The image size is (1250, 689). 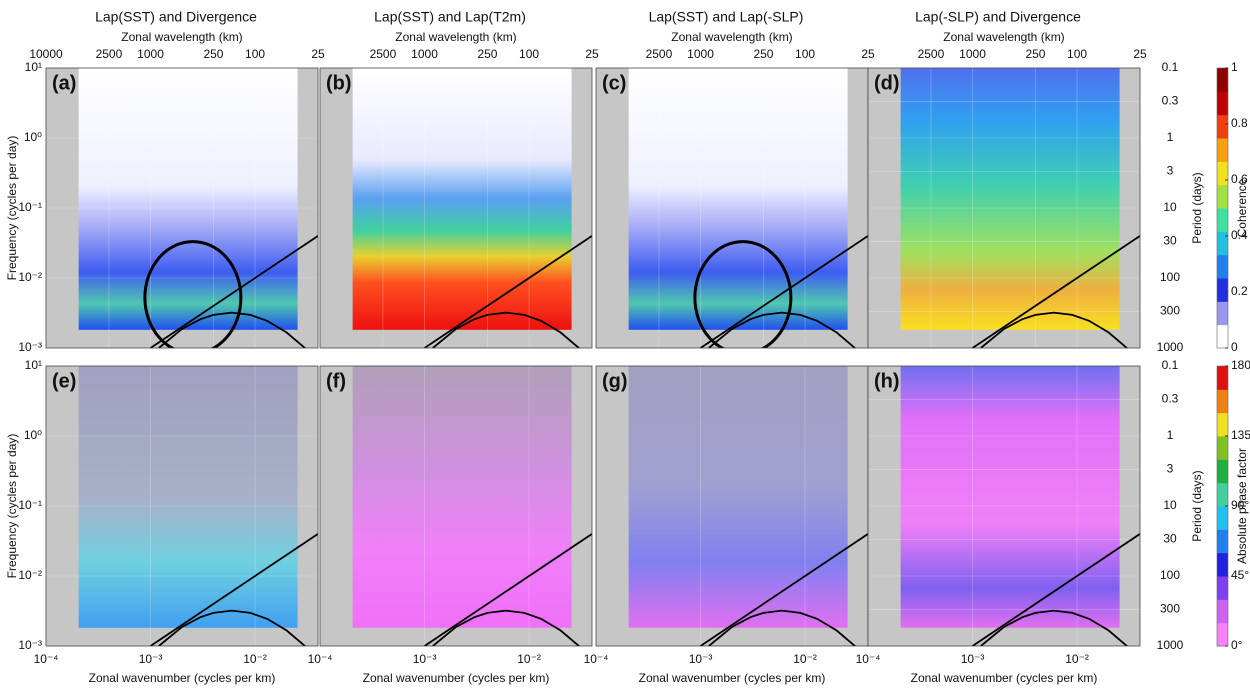 What do you see at coordinates (12, 506) in the screenshot?
I see `y-axis-label: Frequency (cycles per day)` at bounding box center [12, 506].